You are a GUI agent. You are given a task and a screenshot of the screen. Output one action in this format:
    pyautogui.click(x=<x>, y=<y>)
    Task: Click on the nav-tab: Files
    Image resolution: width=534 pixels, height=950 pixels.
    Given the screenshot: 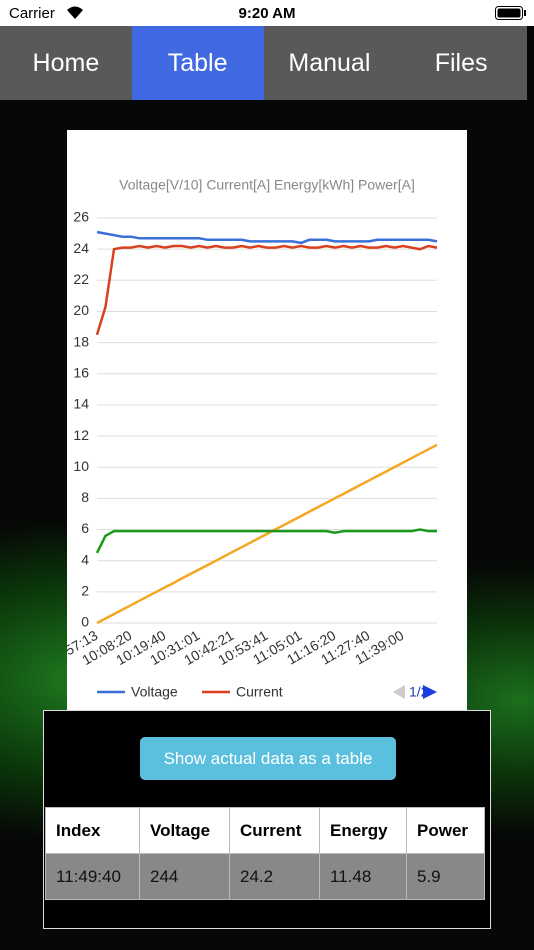 What is the action you would take?
    pyautogui.click(x=461, y=63)
    